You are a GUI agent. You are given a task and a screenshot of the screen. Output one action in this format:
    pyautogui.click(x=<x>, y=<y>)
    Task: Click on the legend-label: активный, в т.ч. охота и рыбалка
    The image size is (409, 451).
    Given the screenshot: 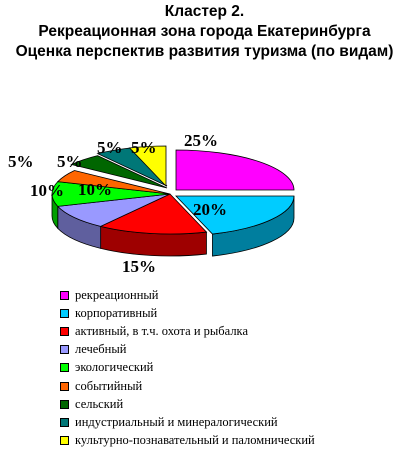 What is the action you would take?
    pyautogui.click(x=161, y=330)
    